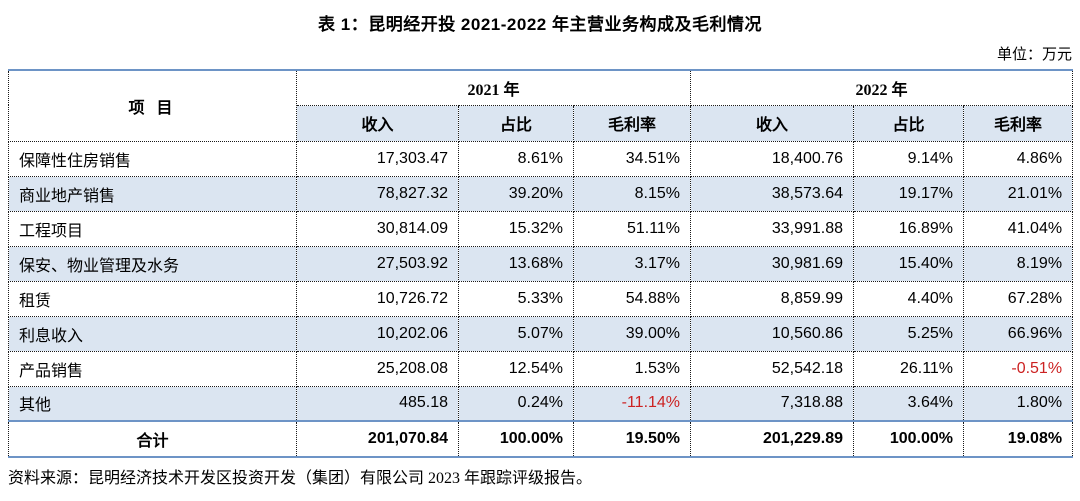 This screenshot has height=501, width=1080. Describe the element at coordinates (152, 228) in the screenshot. I see `row-label: 工程项目` at that location.